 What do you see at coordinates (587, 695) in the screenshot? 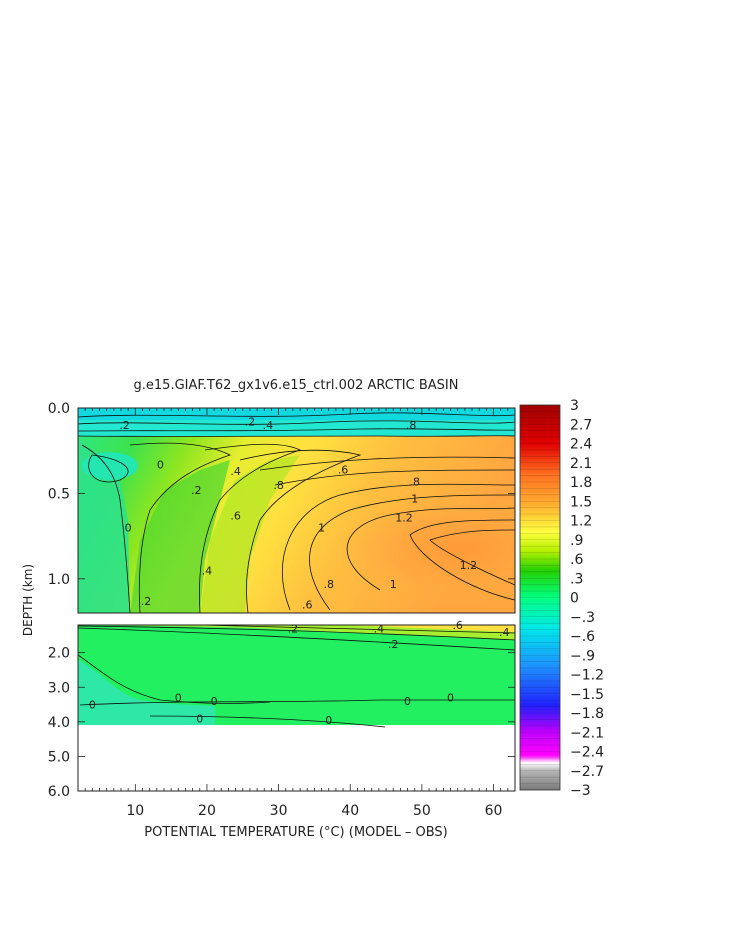
I see `colorbar-label: −1.5` at bounding box center [587, 695].